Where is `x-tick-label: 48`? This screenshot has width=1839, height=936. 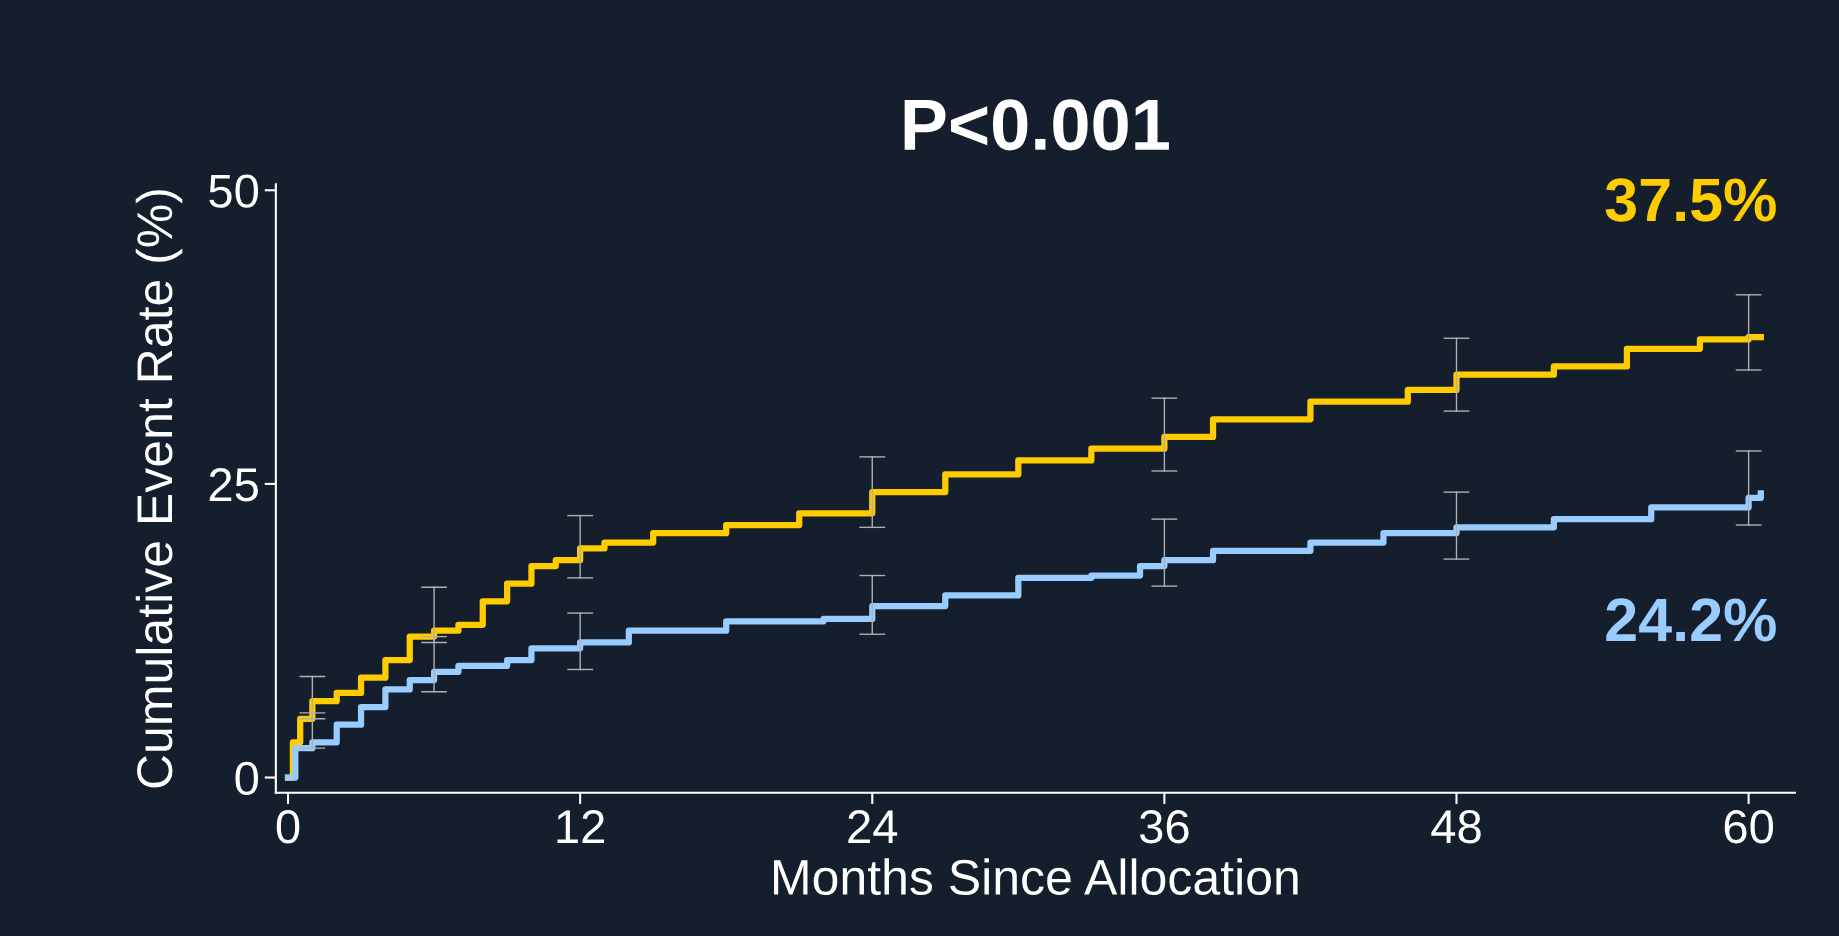 x-tick-label: 48 is located at coordinates (1456, 827).